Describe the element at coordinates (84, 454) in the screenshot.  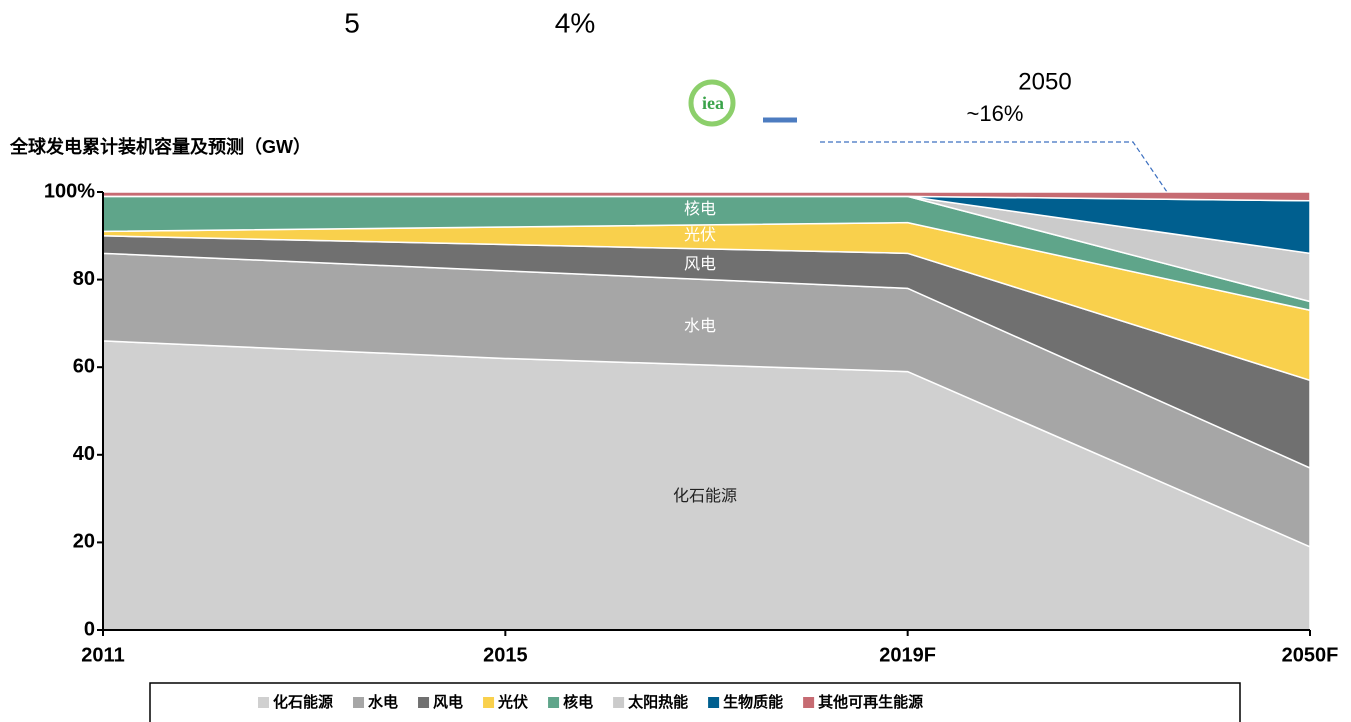
I see `y-tick-label: 40` at that location.